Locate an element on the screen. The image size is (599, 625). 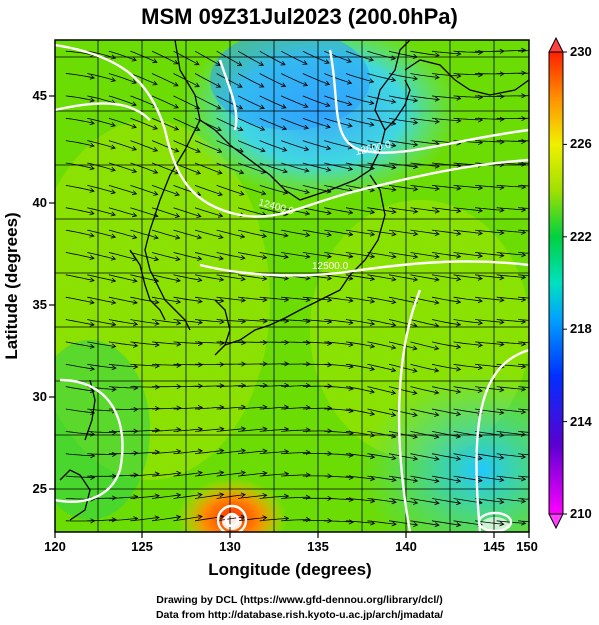
x-tick-label: 135 is located at coordinates (318, 546).